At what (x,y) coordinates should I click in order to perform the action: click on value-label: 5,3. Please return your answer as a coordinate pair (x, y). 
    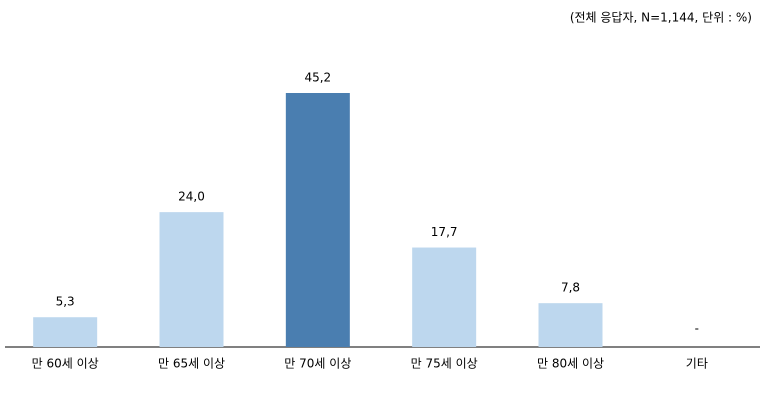
    Looking at the image, I should click on (65, 302).